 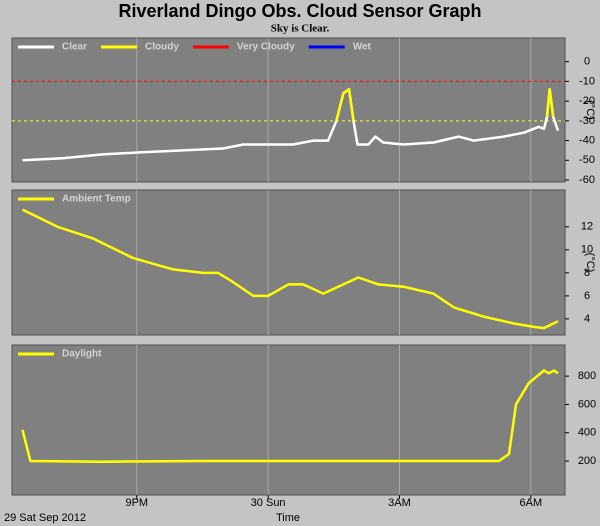 What do you see at coordinates (399, 503) in the screenshot?
I see `x-tick-label: 3AM` at bounding box center [399, 503].